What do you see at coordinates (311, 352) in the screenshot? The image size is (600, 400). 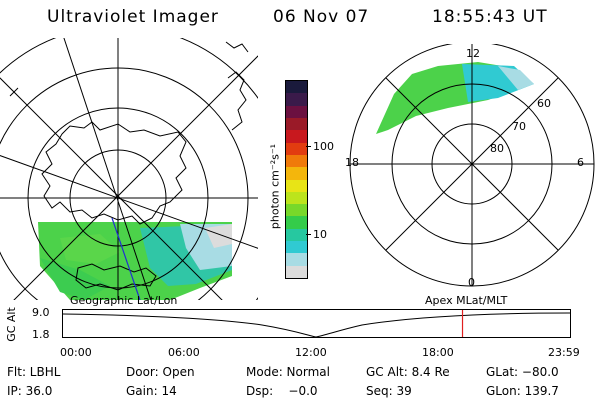 I see `timeline-tick-label: 12:00` at bounding box center [311, 352].